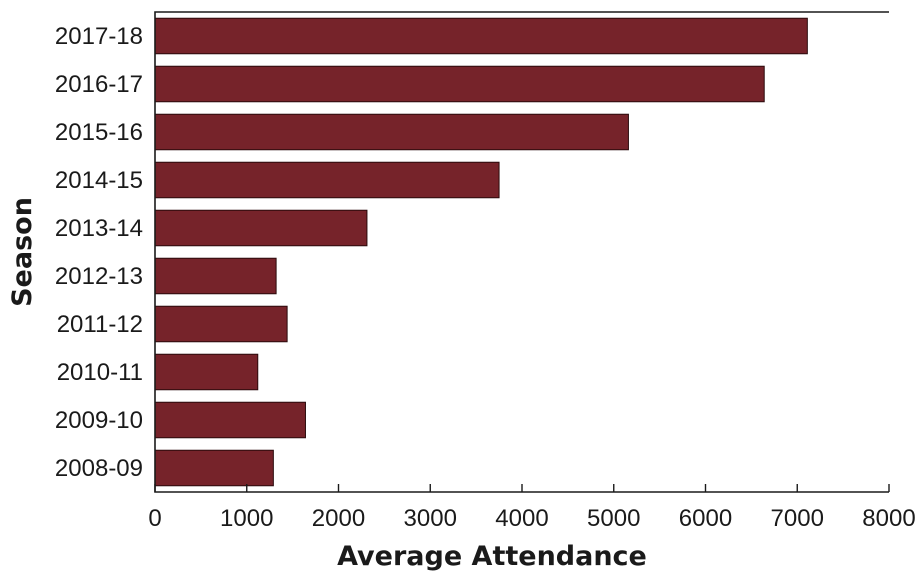 This screenshot has width=917, height=571. I want to click on y-tick-label: 2008-09, so click(99, 468).